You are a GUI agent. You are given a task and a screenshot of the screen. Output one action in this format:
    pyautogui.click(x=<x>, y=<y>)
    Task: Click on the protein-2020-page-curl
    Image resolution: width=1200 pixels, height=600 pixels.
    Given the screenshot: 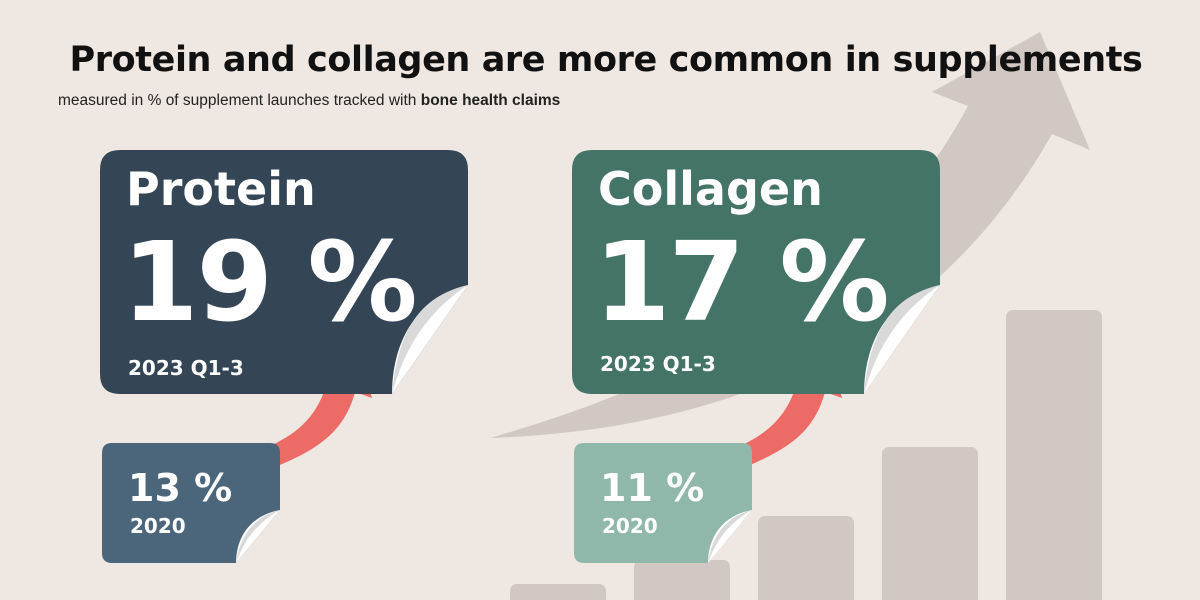 What is the action you would take?
    pyautogui.click(x=258, y=536)
    